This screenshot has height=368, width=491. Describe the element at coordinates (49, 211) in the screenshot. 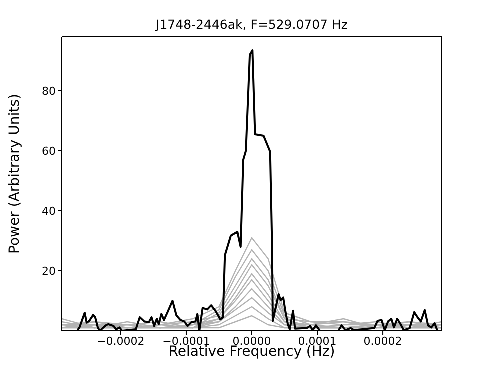

I see `y-tick-label: 40` at that location.